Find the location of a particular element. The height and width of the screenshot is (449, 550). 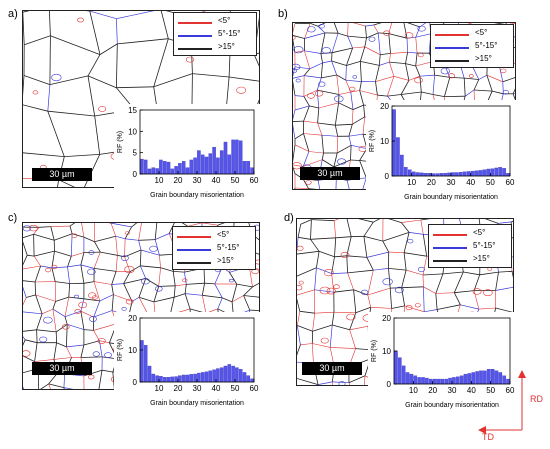

y-tick-label: 5 is located at coordinates (135, 153).